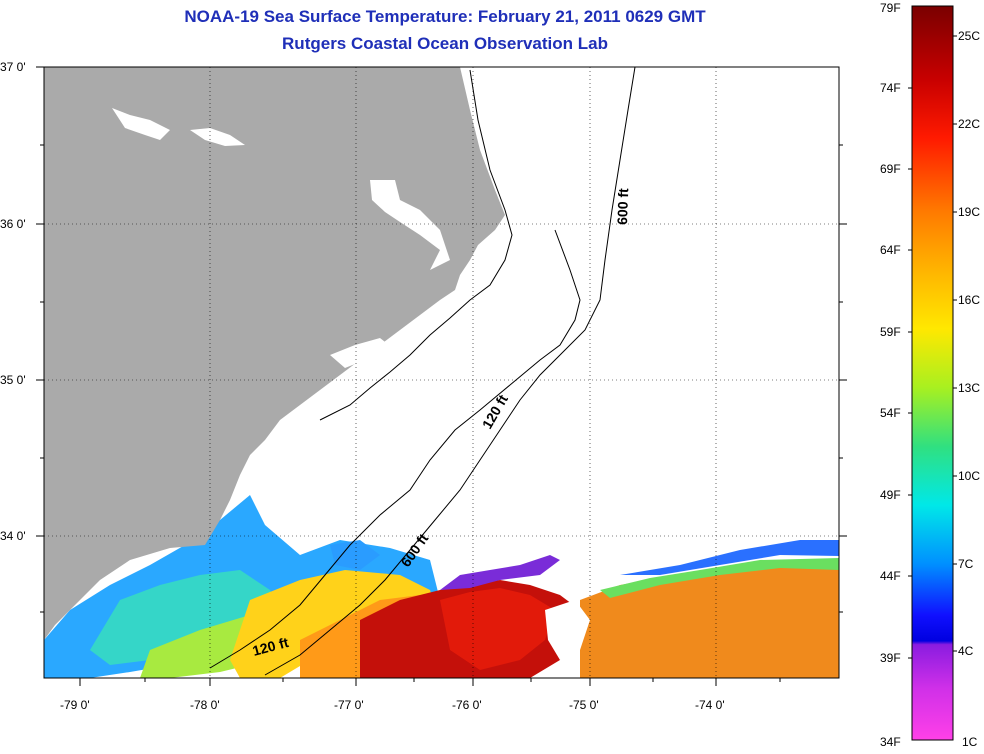  Describe the element at coordinates (13, 380) in the screenshot. I see `lat-label-35: 35 0'` at that location.